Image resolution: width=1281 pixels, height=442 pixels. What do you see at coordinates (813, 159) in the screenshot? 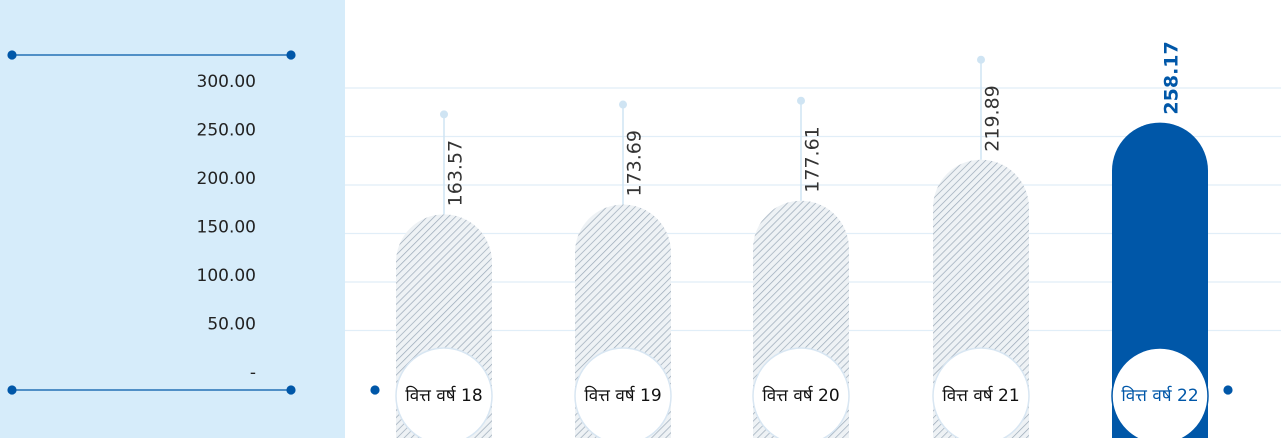
I see `value-label: 177.61` at bounding box center [813, 159].